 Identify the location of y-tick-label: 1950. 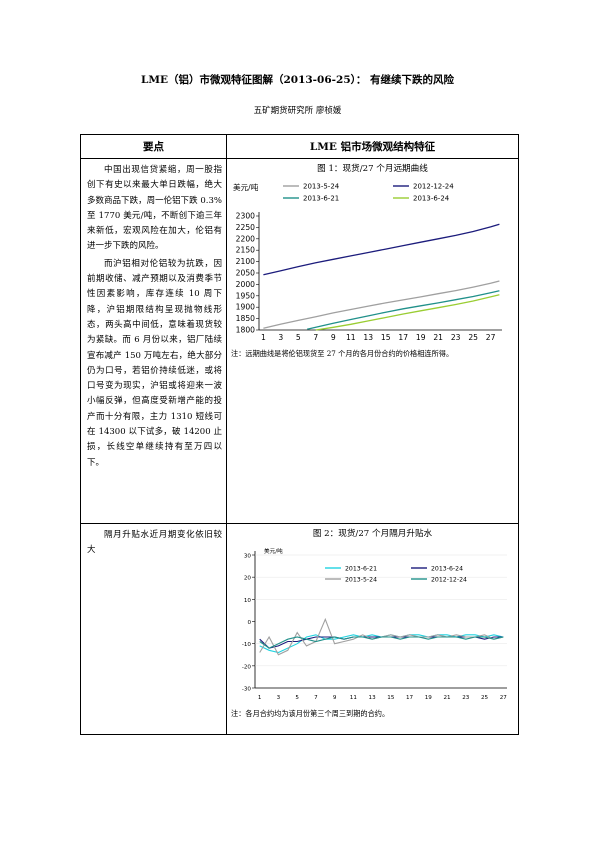
(245, 295).